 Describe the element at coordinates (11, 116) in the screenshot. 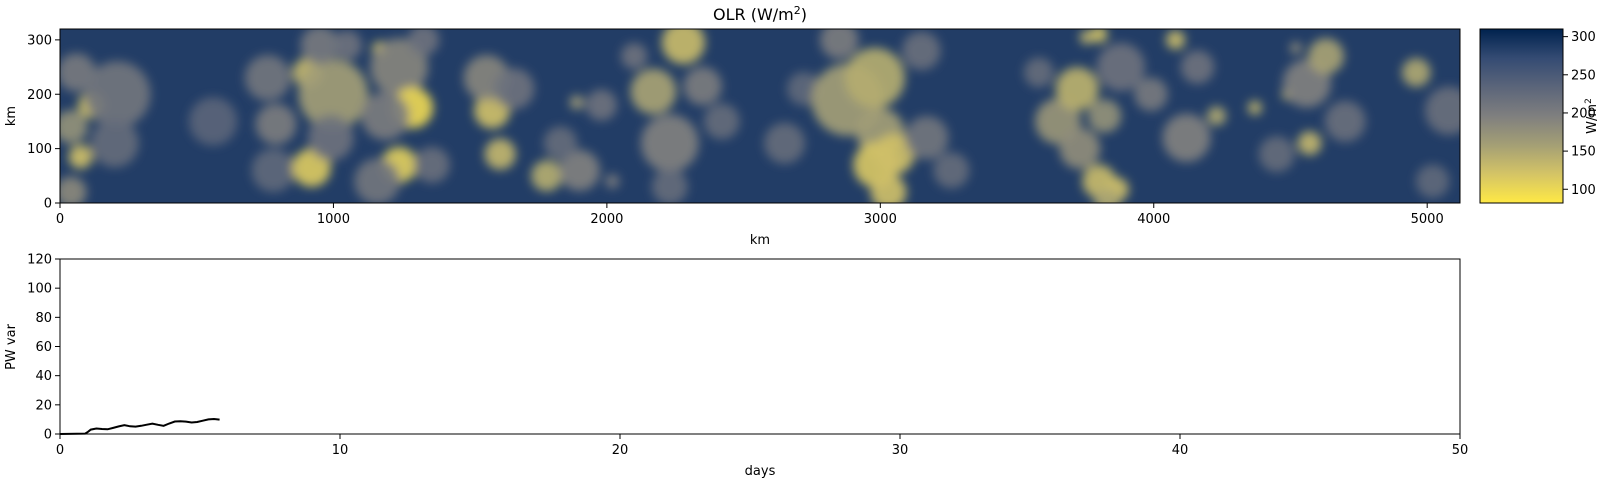

I see `heatmap-y-label: km` at that location.